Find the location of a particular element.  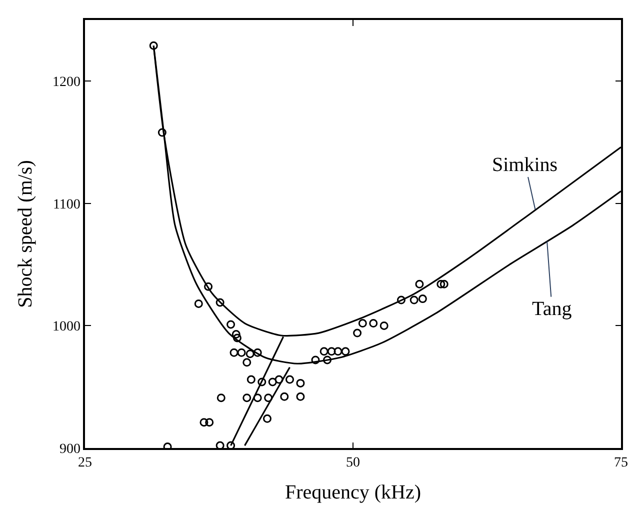

x-tick-label: 25 is located at coordinates (85, 463).